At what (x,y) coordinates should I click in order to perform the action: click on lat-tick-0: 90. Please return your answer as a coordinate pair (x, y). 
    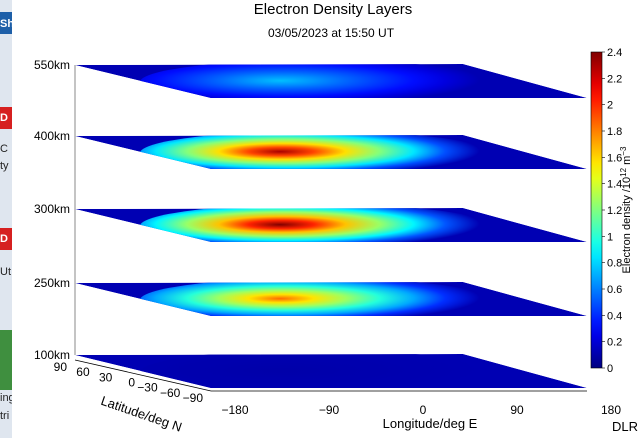
    Looking at the image, I should click on (61, 367).